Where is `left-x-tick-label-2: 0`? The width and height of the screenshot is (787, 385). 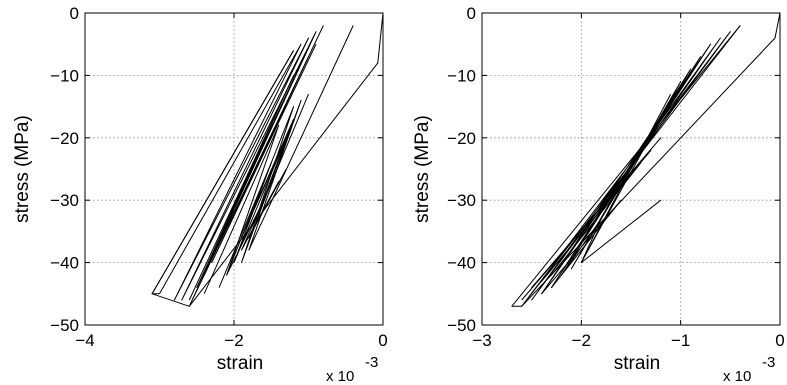
left-x-tick-label-2: 0 is located at coordinates (382, 340).